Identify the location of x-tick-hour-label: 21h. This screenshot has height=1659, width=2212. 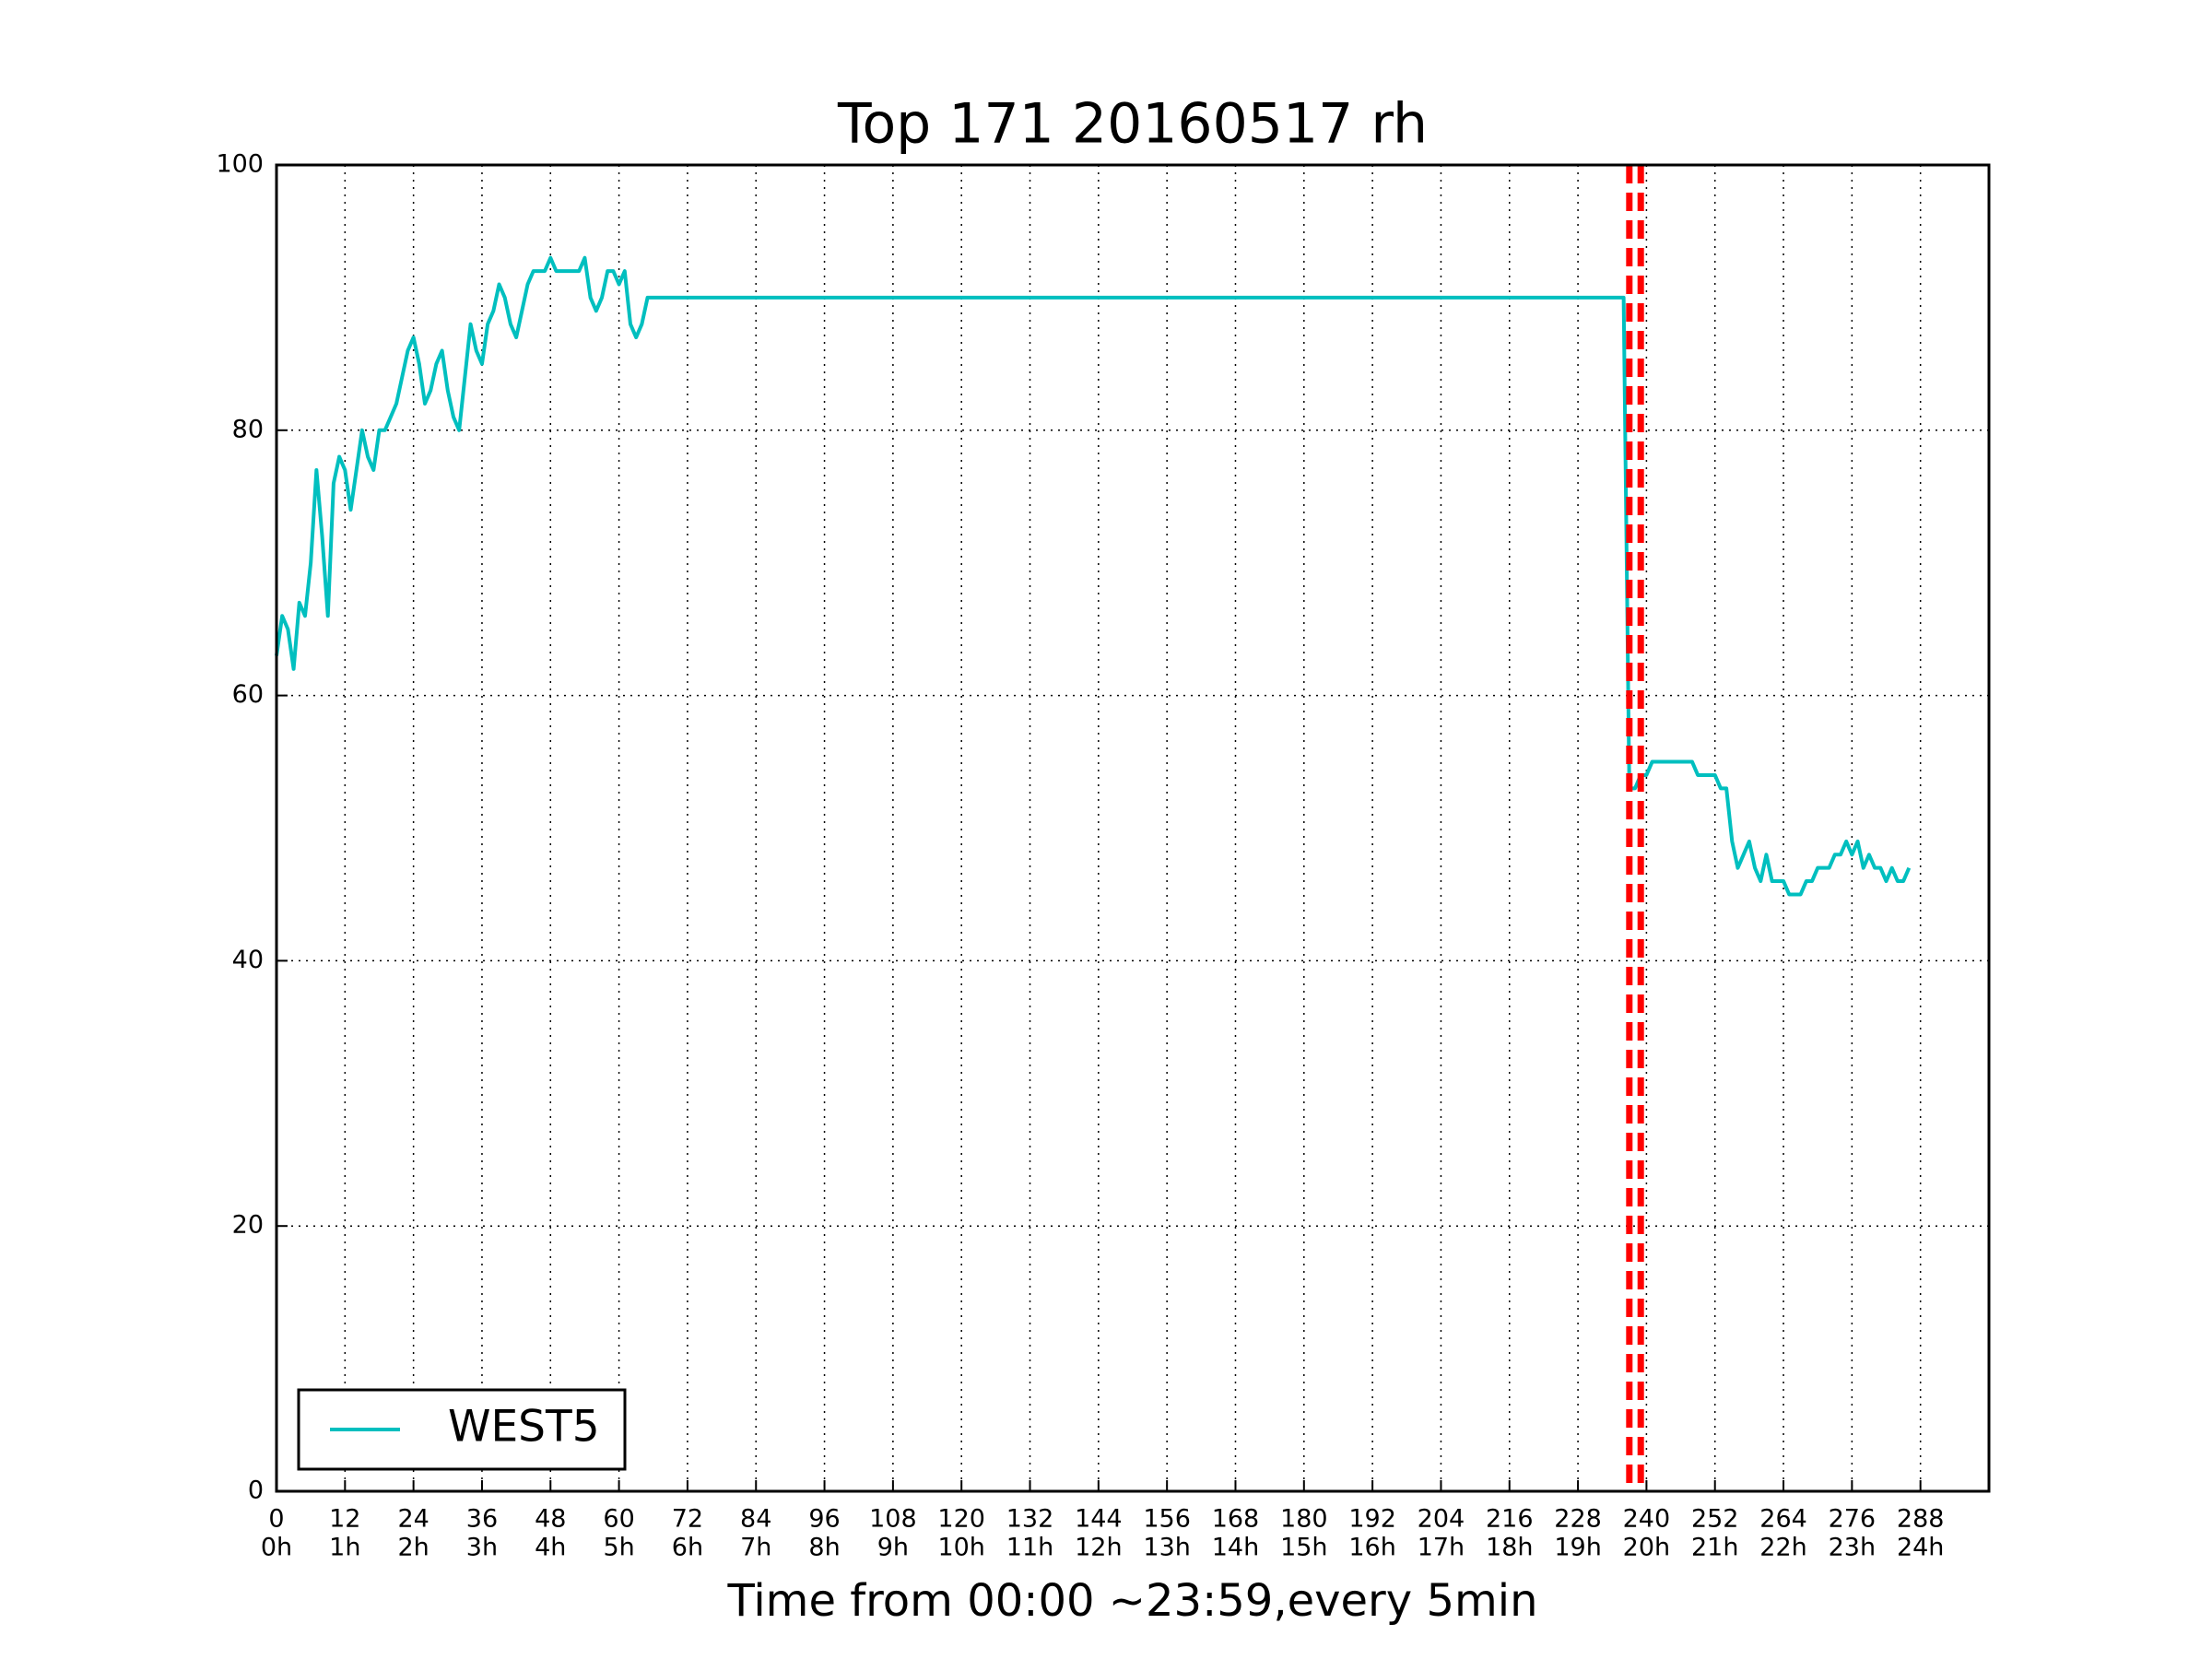
(1714, 1548).